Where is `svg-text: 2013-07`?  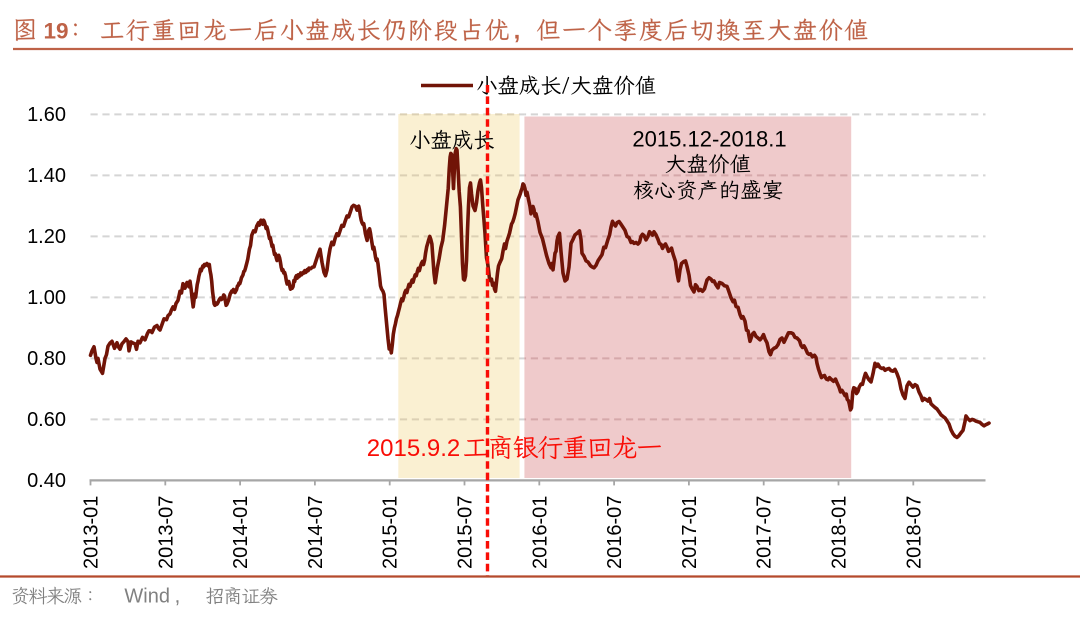
svg-text: 2013-07 is located at coordinates (166, 532).